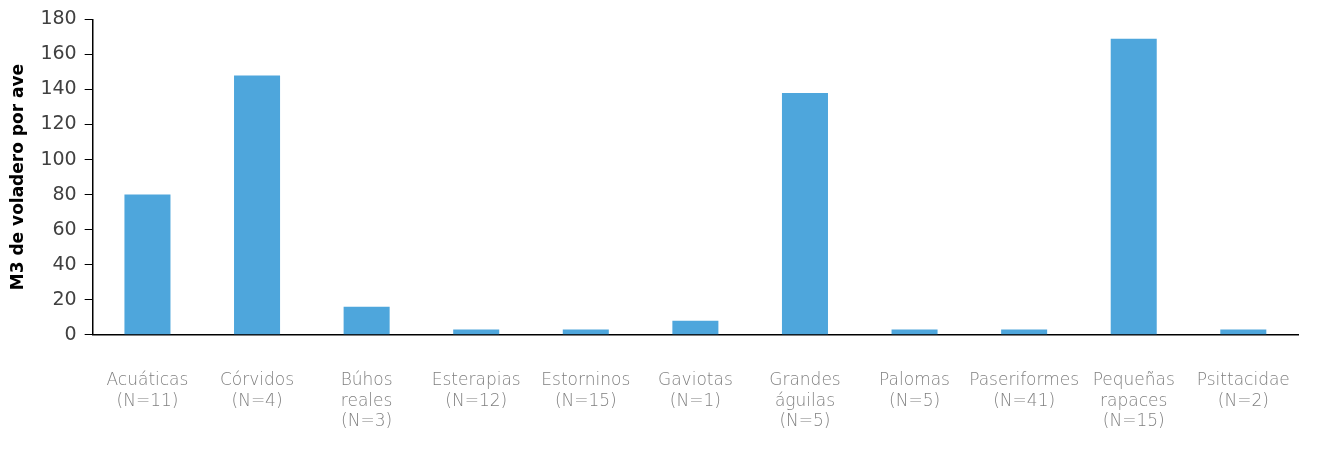 The height and width of the screenshot is (468, 1326). Describe the element at coordinates (58, 87) in the screenshot. I see `y-tick-label: 140` at that location.